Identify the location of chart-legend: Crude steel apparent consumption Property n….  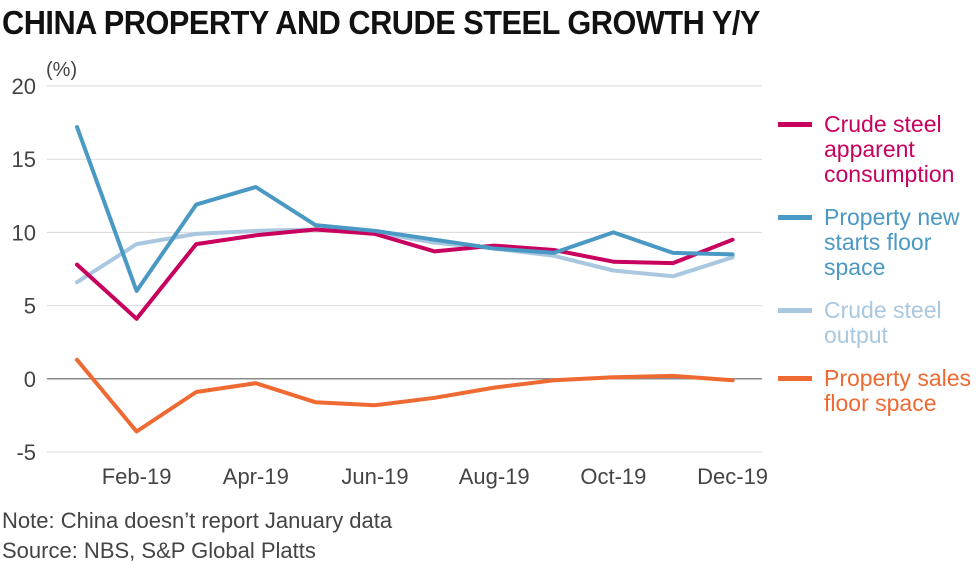
(878, 273).